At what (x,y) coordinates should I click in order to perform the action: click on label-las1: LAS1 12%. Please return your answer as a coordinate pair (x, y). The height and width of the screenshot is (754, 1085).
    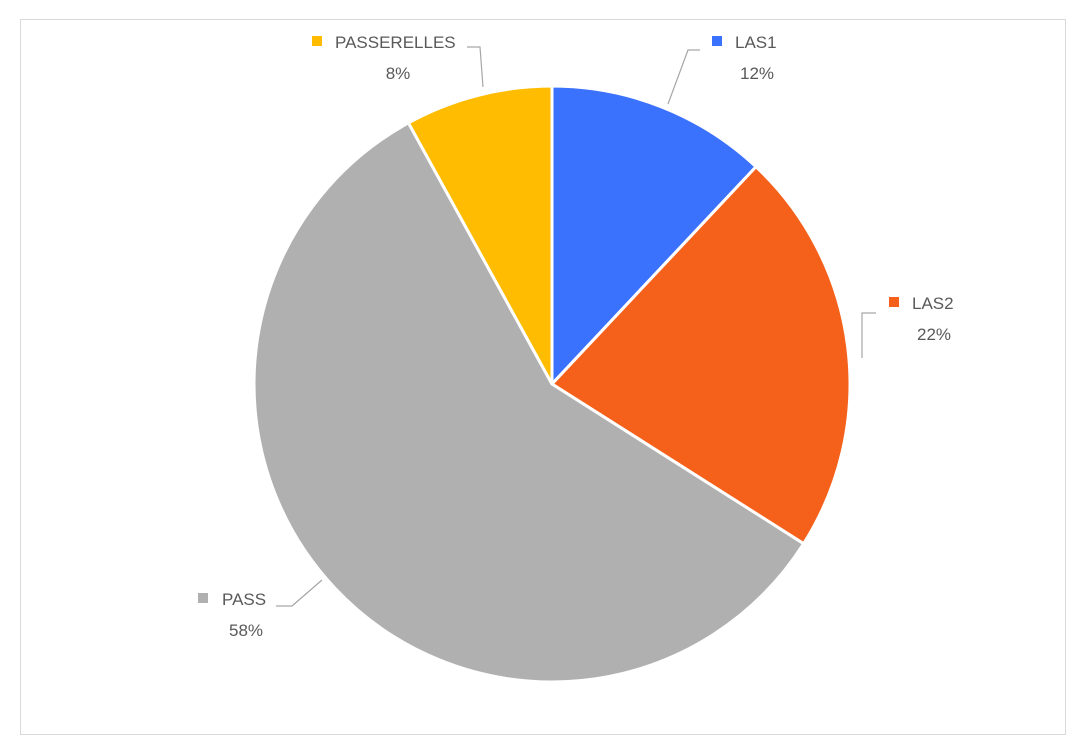
    Looking at the image, I should click on (744, 58).